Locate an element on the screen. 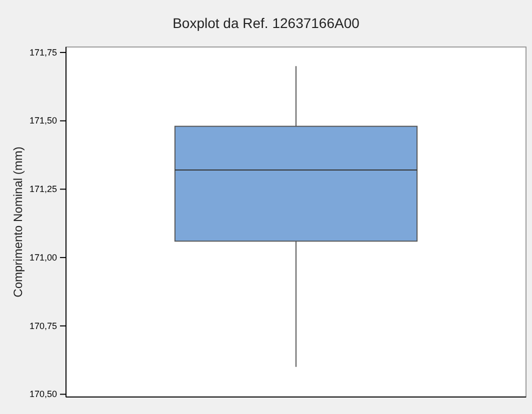 Image resolution: width=532 pixels, height=414 pixels. y-tick-label: 170,75 is located at coordinates (43, 325).